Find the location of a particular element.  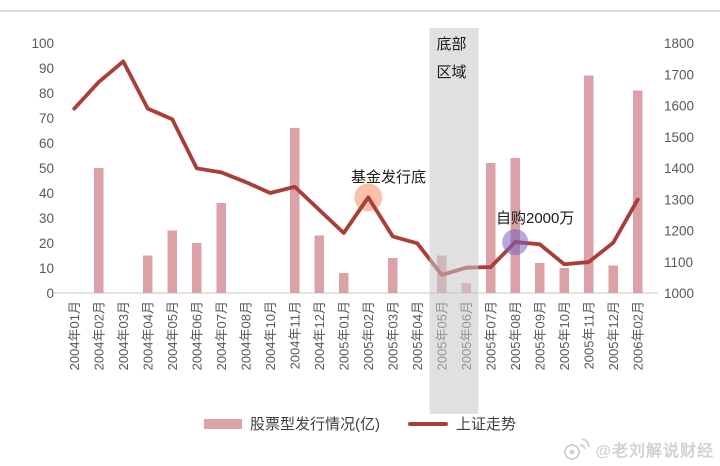

x-axis-category-label: 2004年03月 is located at coordinates (123, 335).